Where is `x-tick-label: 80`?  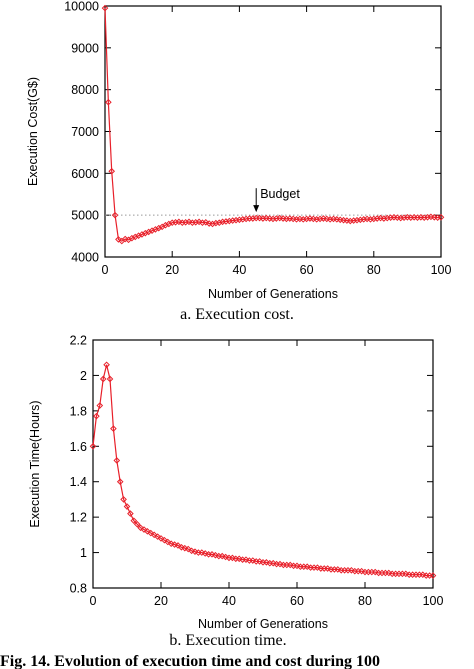 x-tick-label: 80 is located at coordinates (374, 270).